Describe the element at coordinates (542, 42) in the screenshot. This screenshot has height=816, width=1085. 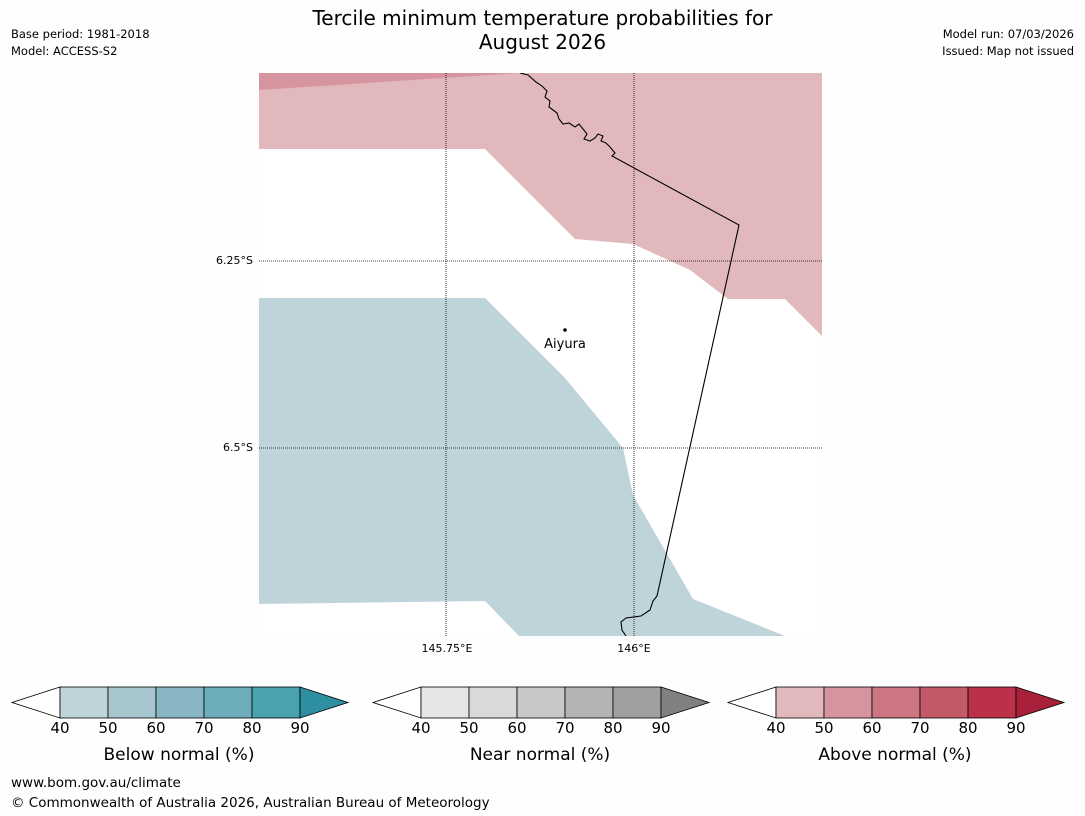
I see `title-line-2: August 2026` at that location.